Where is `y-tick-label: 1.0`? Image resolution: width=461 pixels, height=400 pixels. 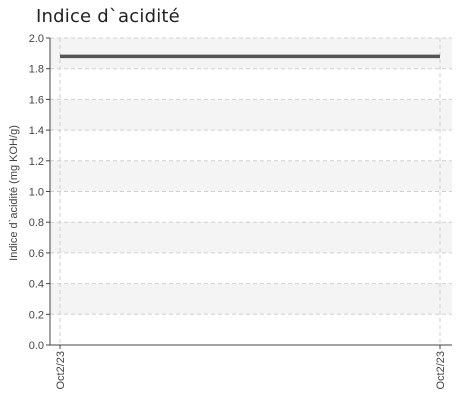
y-tick-label: 1.0 is located at coordinates (36, 193).